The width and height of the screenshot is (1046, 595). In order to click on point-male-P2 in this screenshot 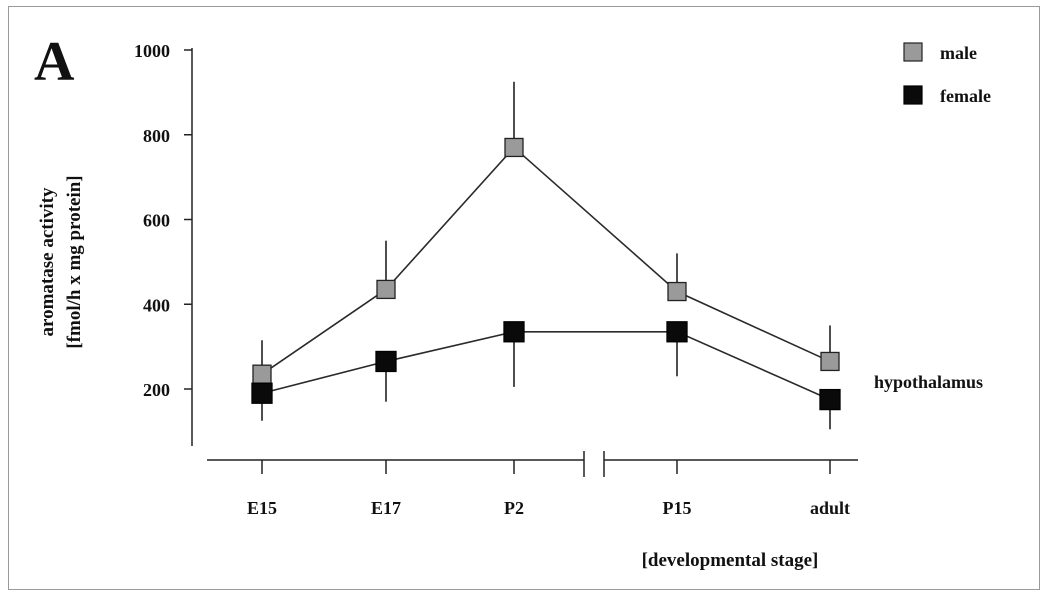, I will do `click(514, 147)`.